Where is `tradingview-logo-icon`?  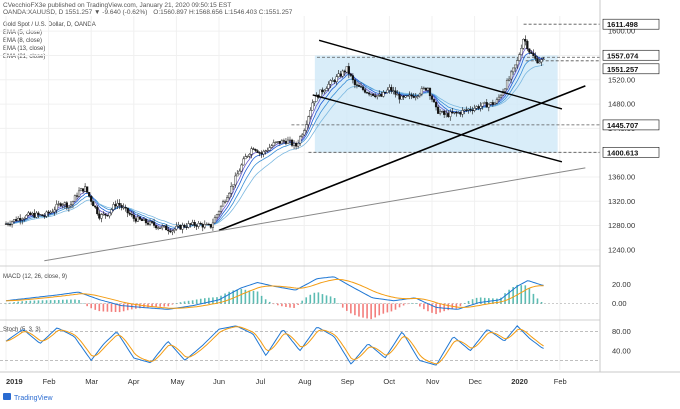
tradingview-logo-icon is located at coordinates (7, 396).